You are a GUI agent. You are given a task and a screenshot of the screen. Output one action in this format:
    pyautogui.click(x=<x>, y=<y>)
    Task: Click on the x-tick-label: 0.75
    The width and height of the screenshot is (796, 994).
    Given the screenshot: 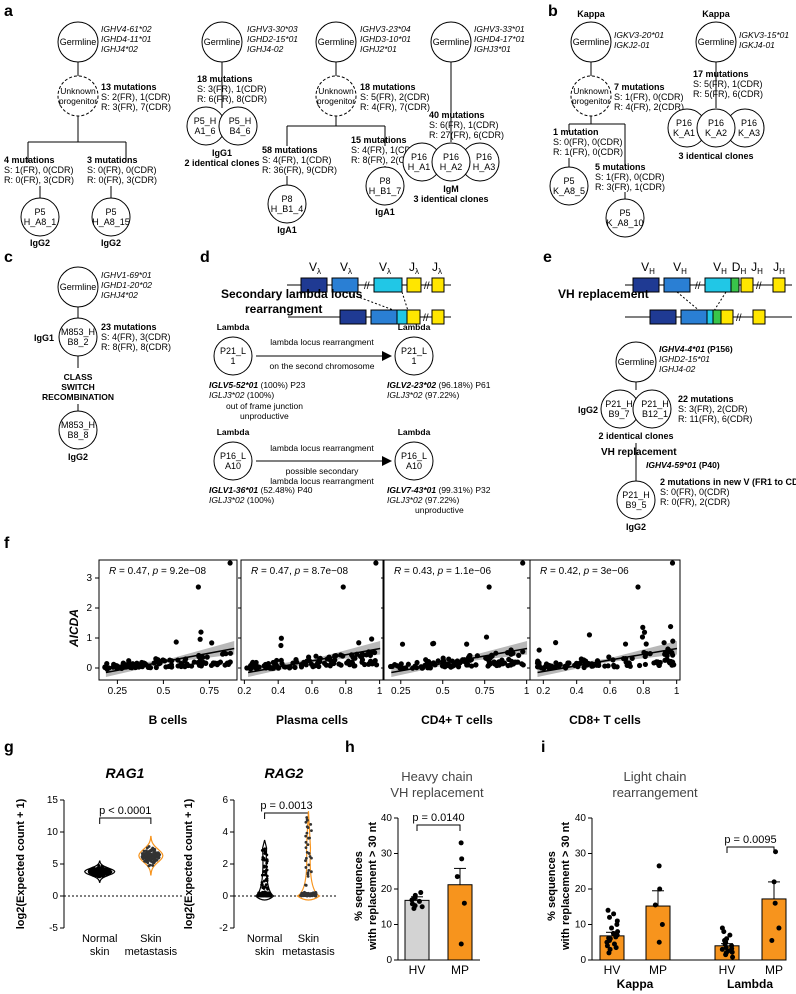 What is the action you would take?
    pyautogui.click(x=210, y=691)
    